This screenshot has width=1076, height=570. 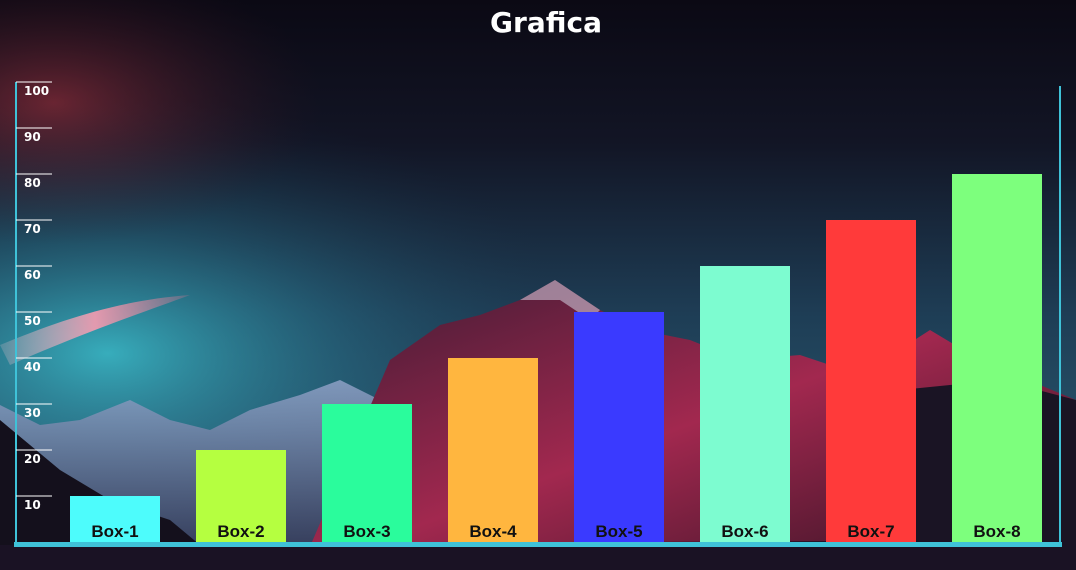 What do you see at coordinates (32, 275) in the screenshot?
I see `y-tick-label: 60` at bounding box center [32, 275].